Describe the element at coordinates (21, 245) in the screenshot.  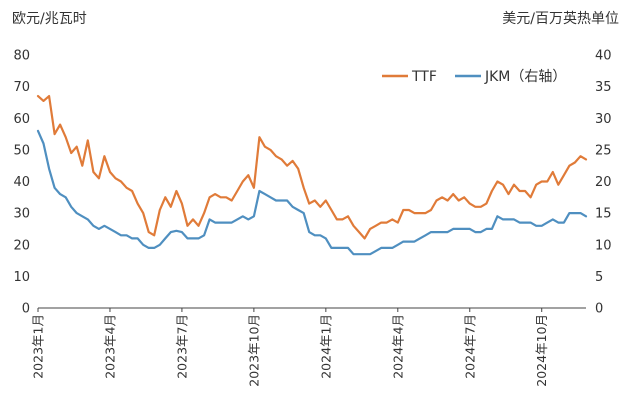
I see `left-y-tick-label: 20` at that location.